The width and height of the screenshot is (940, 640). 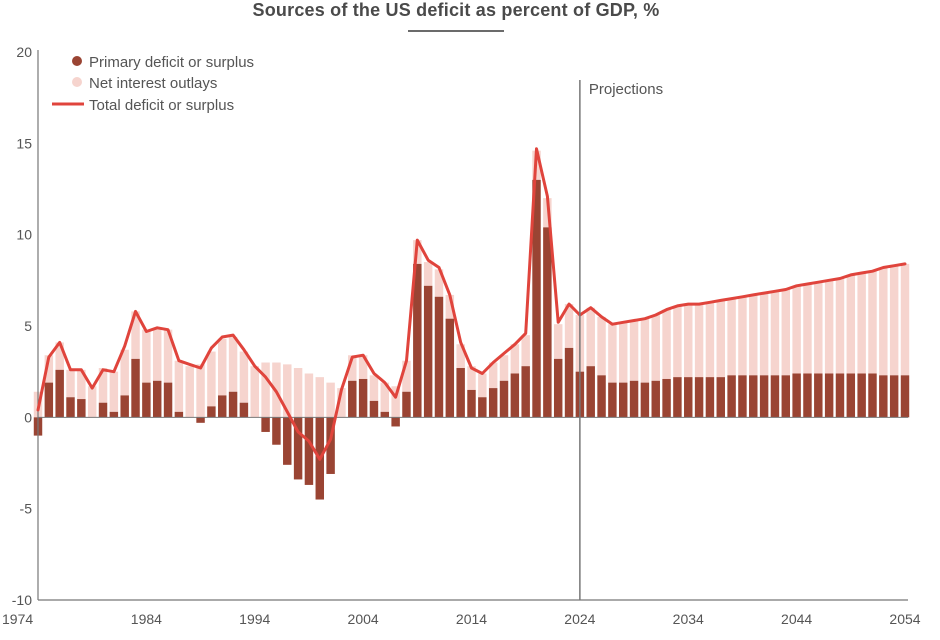 What do you see at coordinates (612, 400) in the screenshot?
I see `primary-bar-2027` at bounding box center [612, 400].